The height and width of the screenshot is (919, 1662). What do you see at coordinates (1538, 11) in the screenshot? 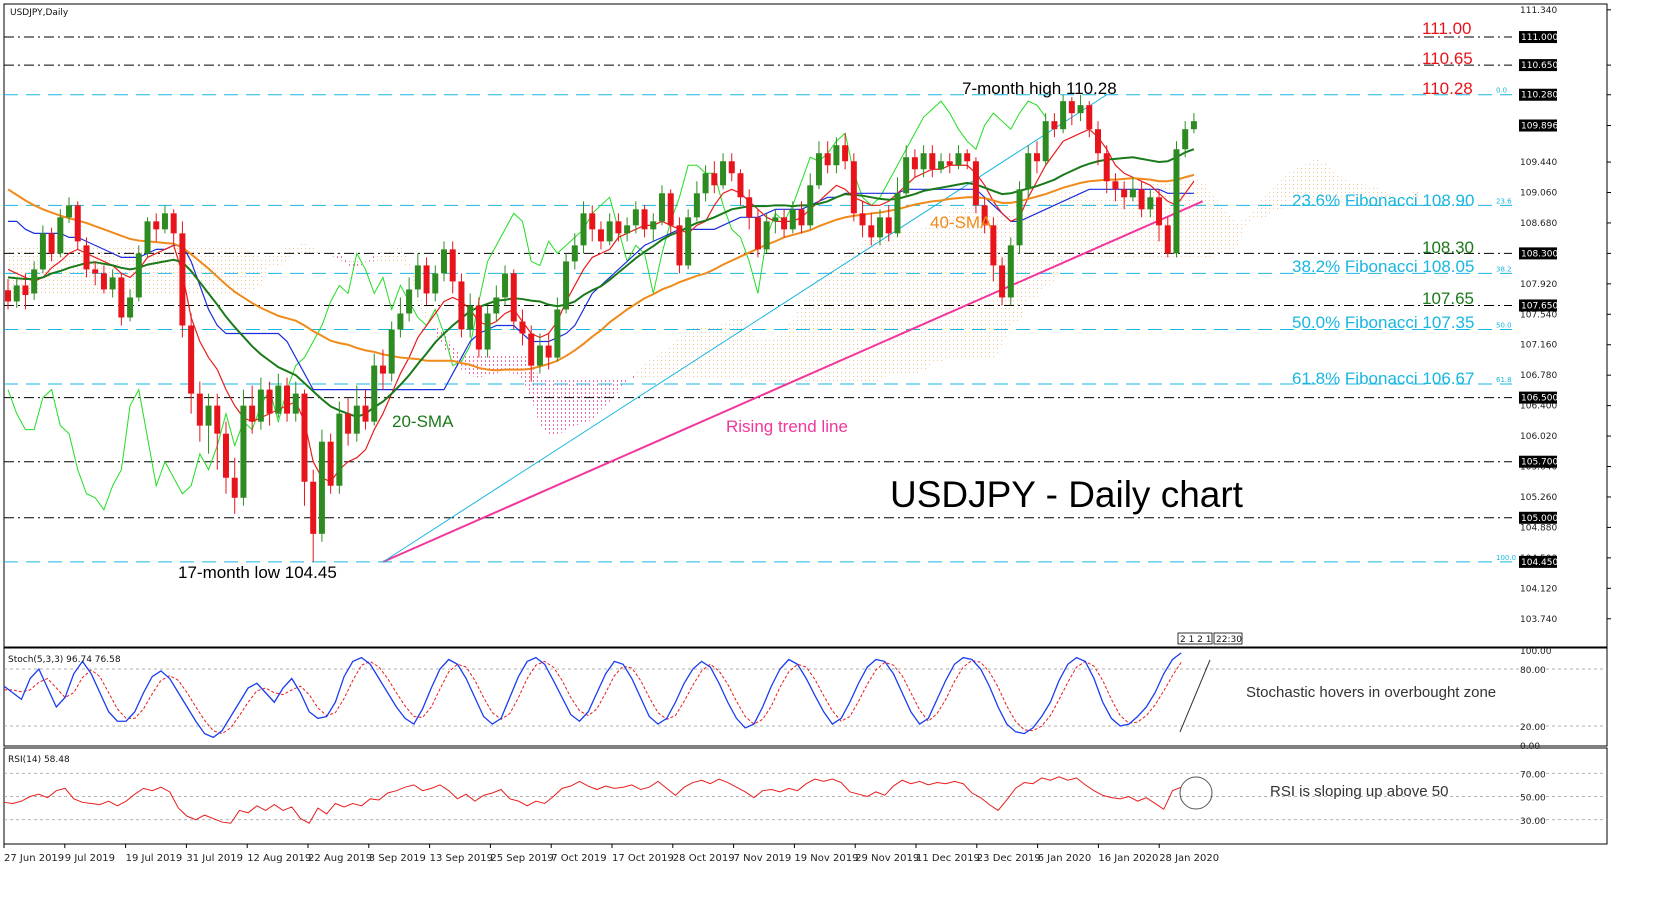
I see `price-tick-label-0: 111.340` at bounding box center [1538, 11].